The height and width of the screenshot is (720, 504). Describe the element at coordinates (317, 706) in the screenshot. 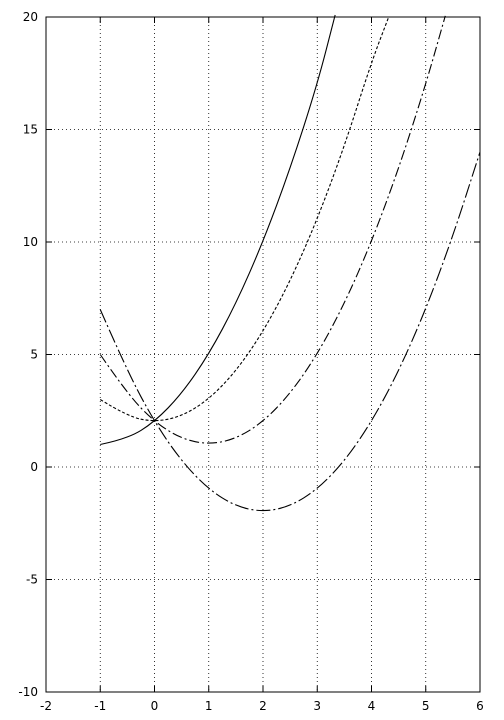

I see `x-tick-label: 3` at that location.